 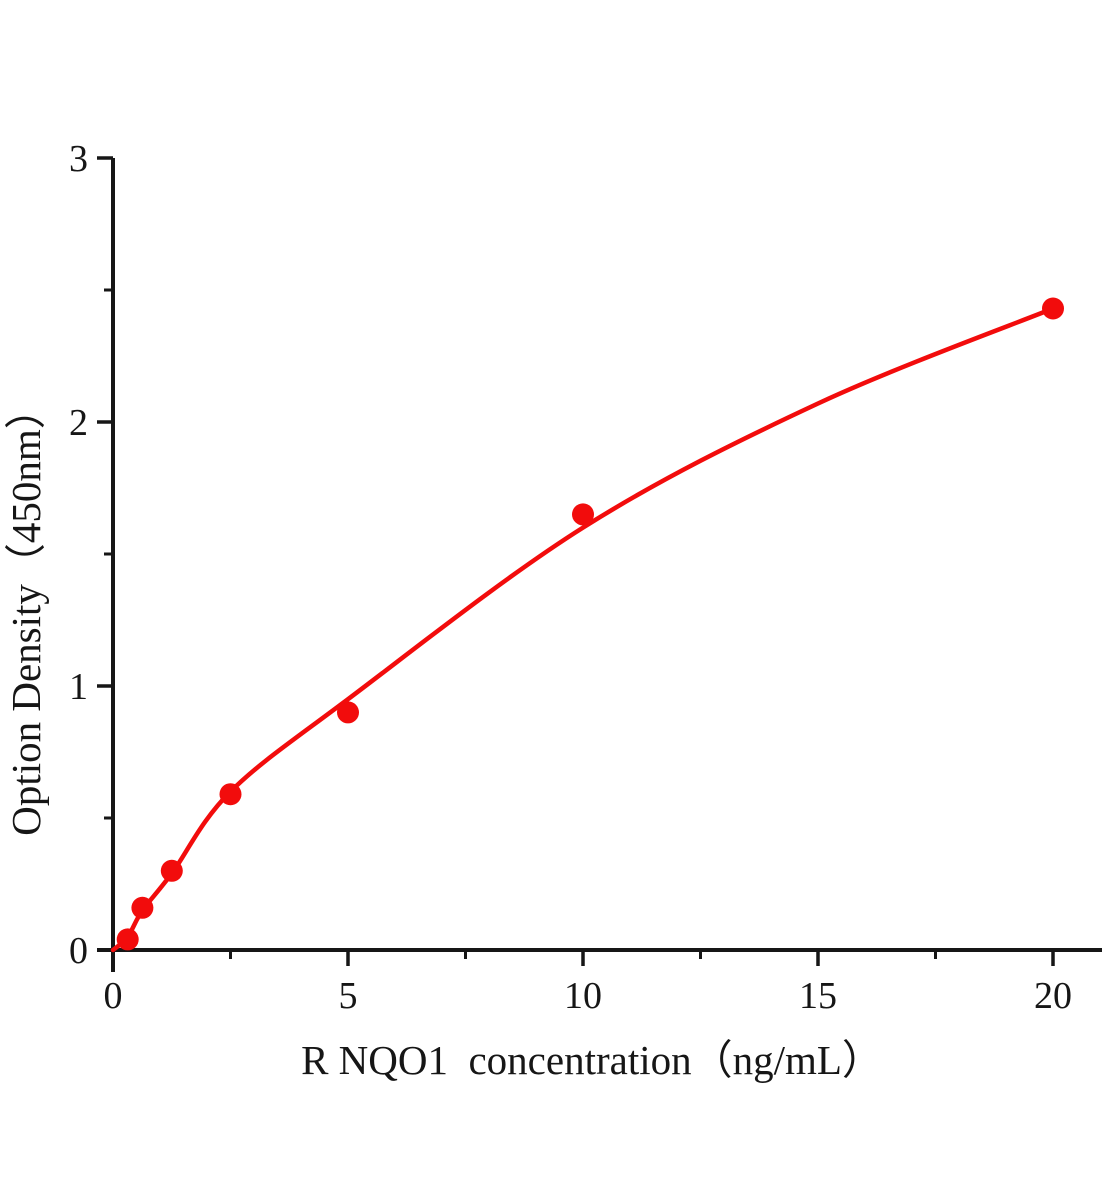 I want to click on x-tick-label: 20, so click(x=1053, y=996).